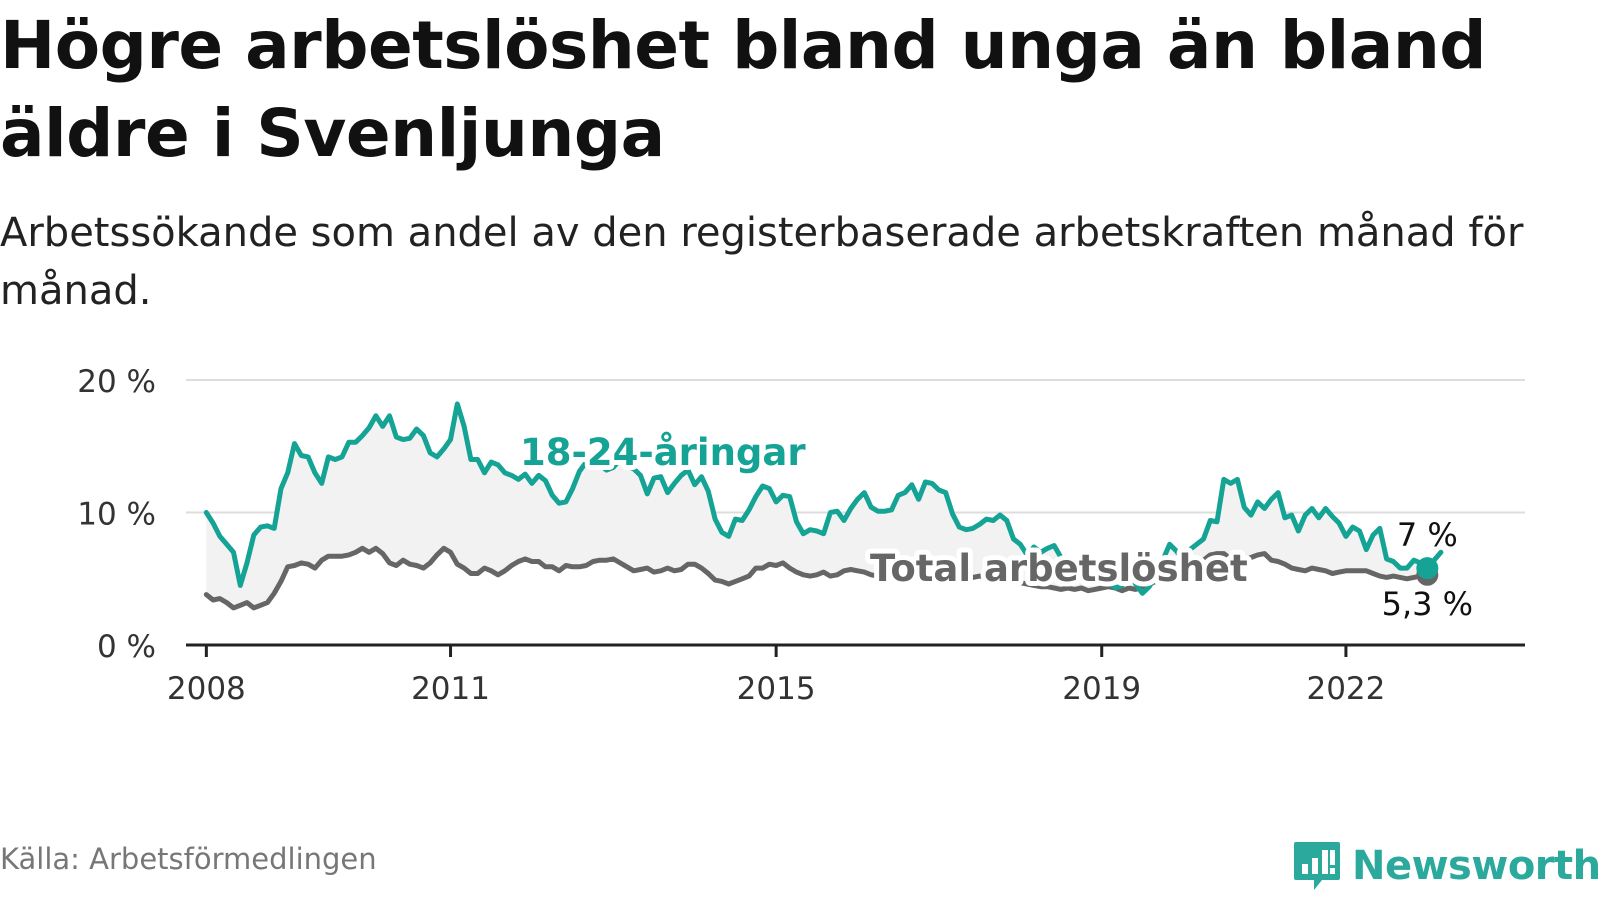  Describe the element at coordinates (995, 526) in the screenshot. I see `label-layer: 18-24-åringar Total arbetslöshet 7 % 5,3 %` at that location.